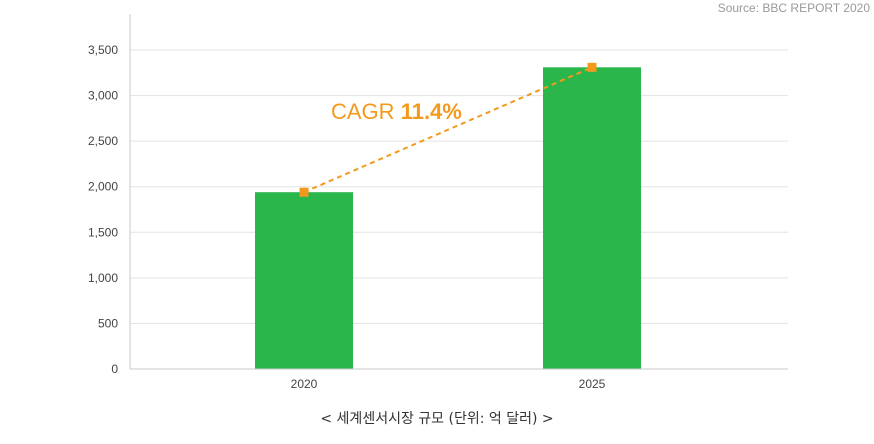  Describe the element at coordinates (103, 278) in the screenshot. I see `y-tick-label: 1,000` at that location.